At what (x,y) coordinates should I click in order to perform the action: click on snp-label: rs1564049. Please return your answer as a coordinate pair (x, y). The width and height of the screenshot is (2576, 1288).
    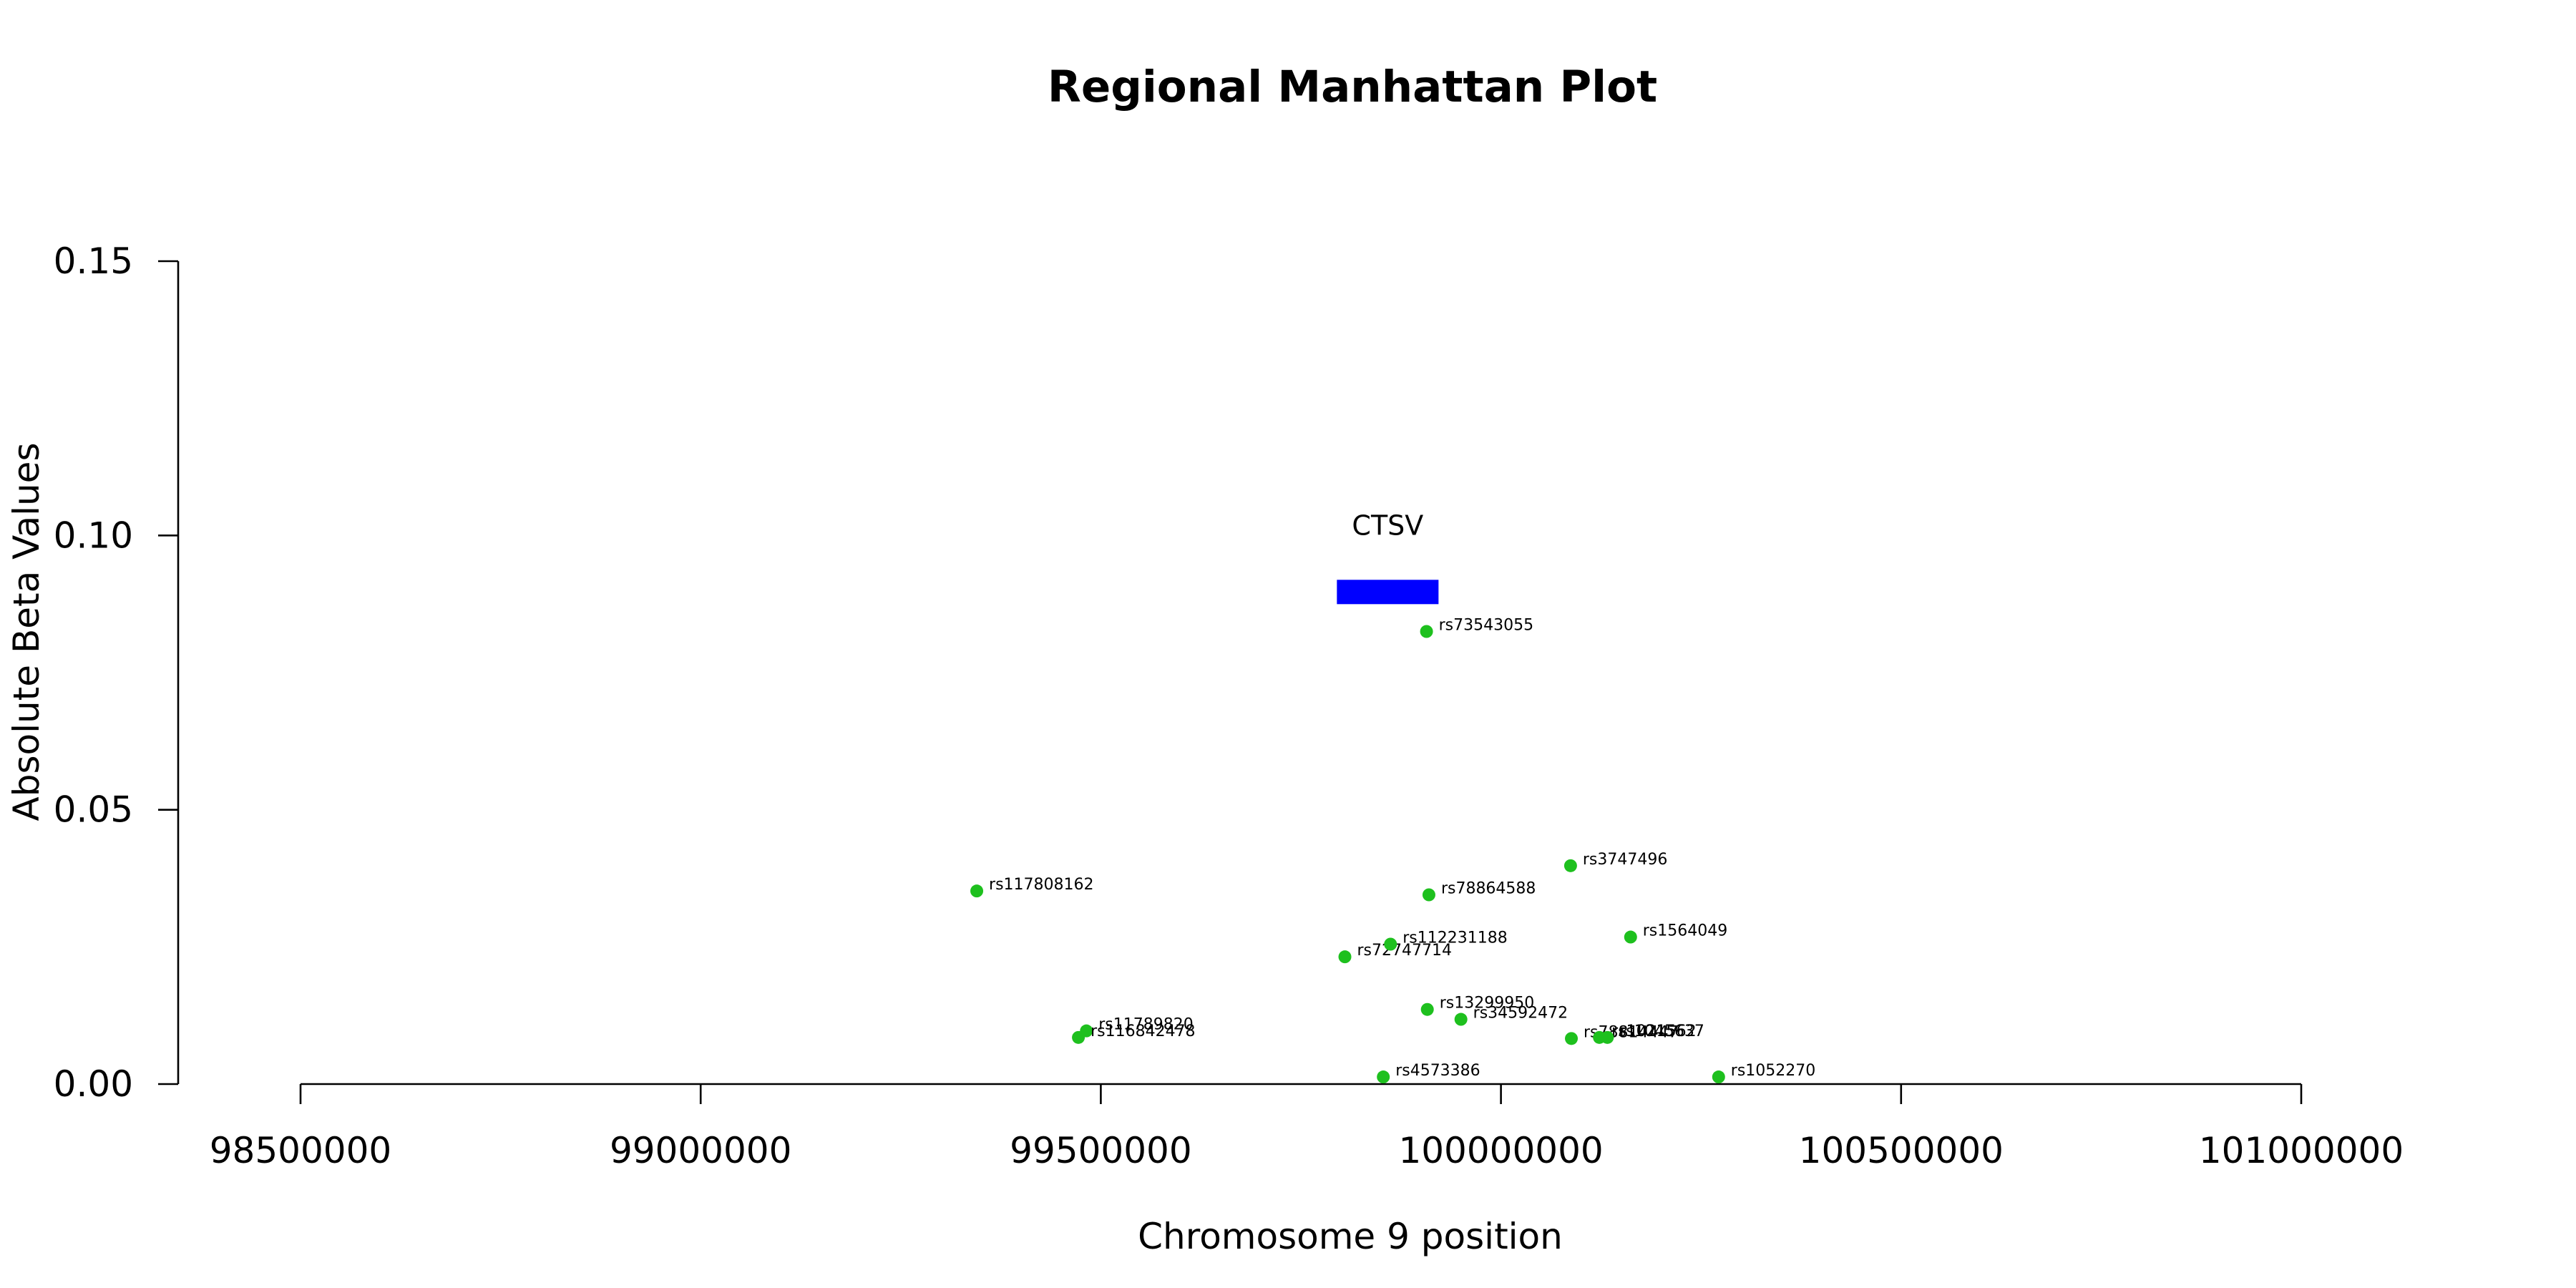
    Looking at the image, I should click on (1685, 931).